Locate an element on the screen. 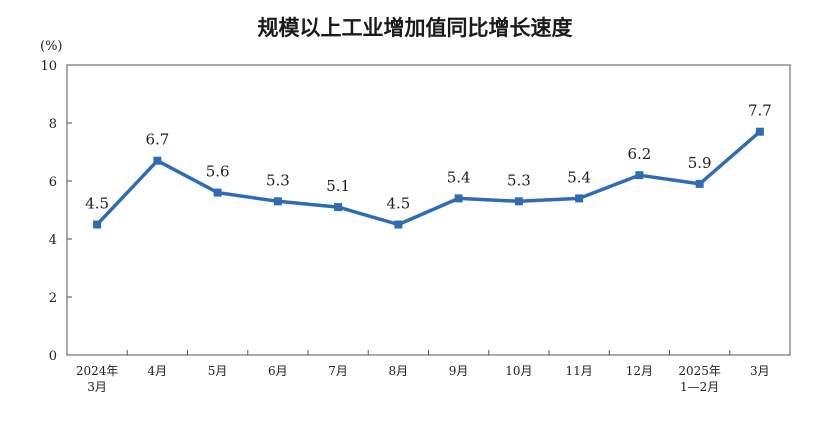 Image resolution: width=830 pixels, height=430 pixels. x-tick-label: 4月 is located at coordinates (158, 371).